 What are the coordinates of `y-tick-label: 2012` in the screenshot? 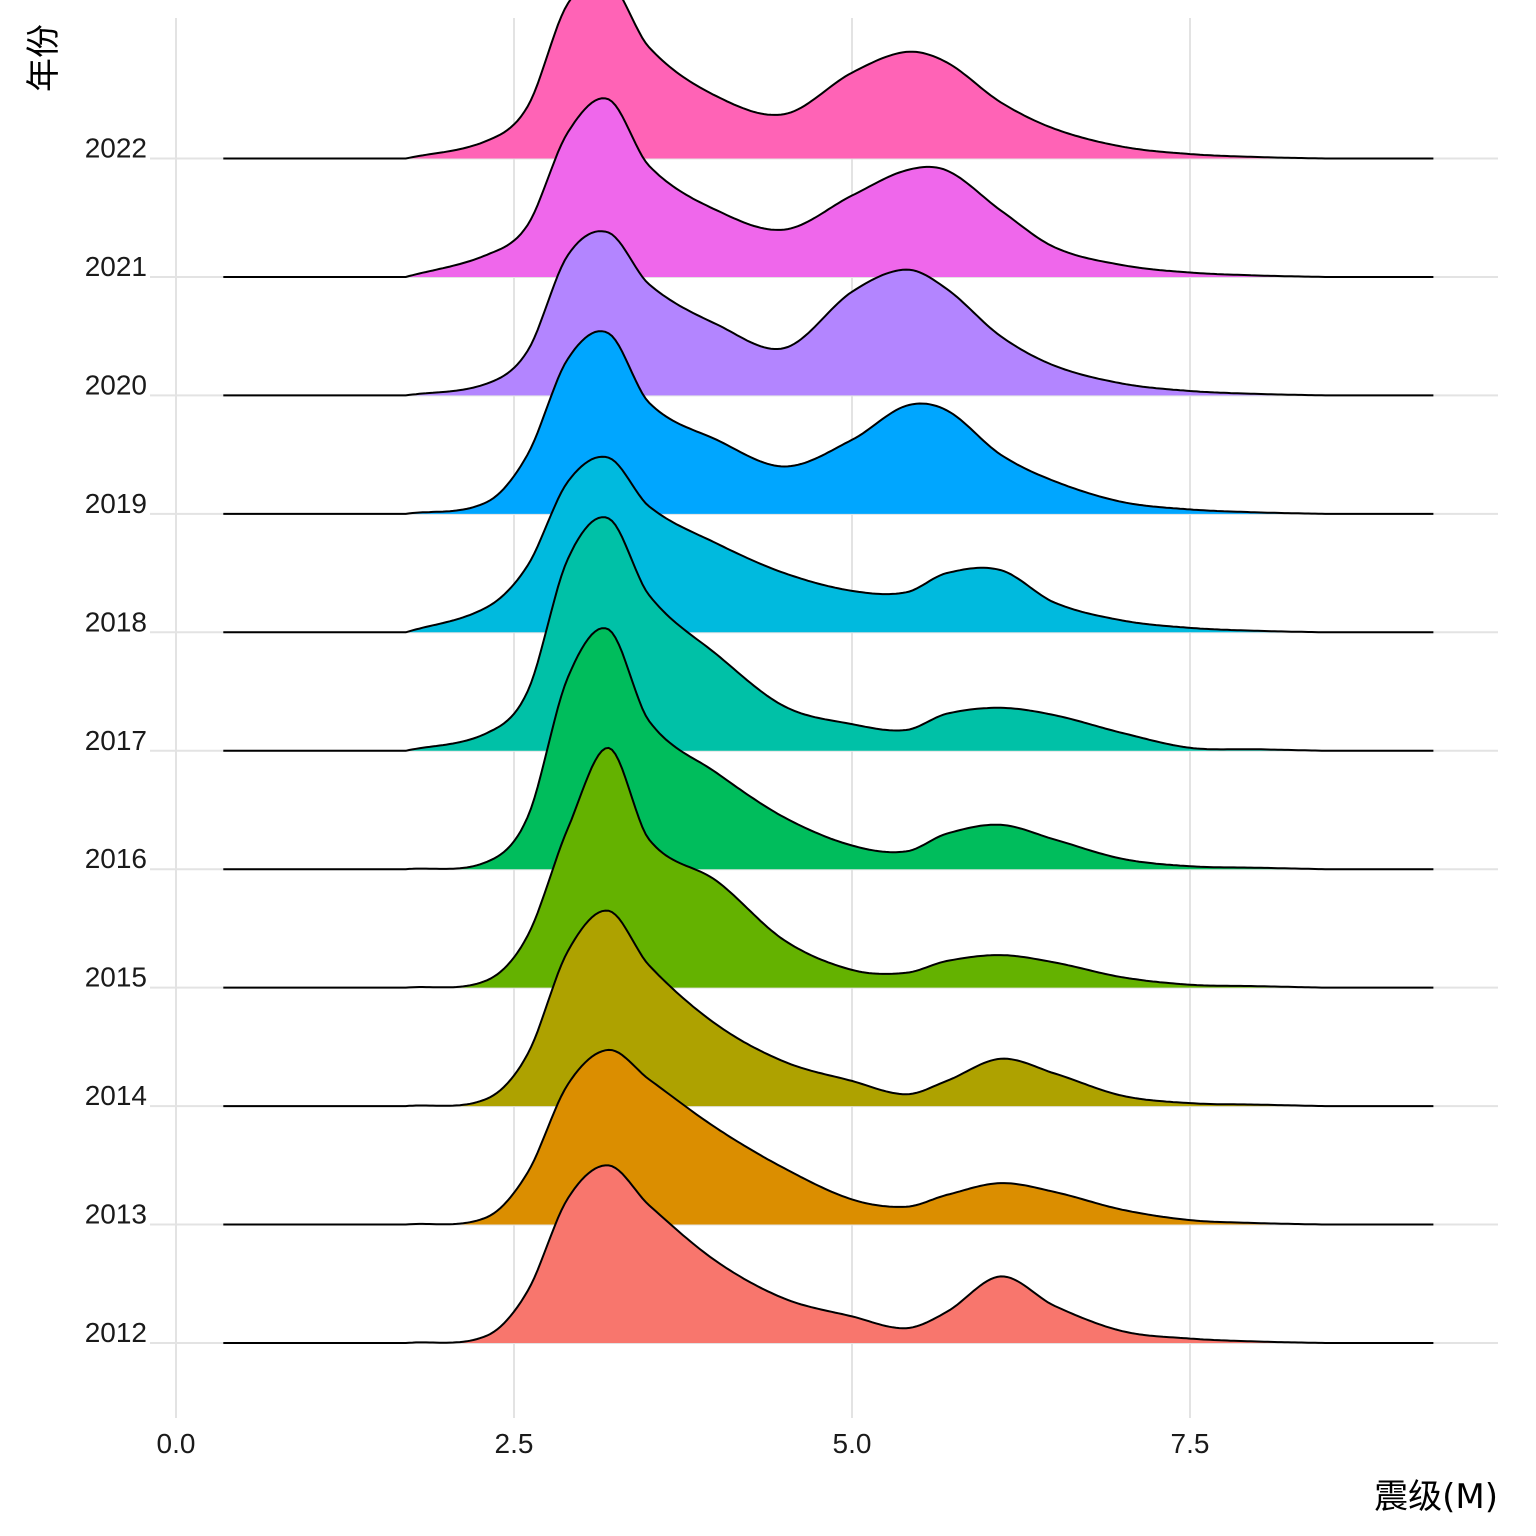 It's located at (116, 1332).